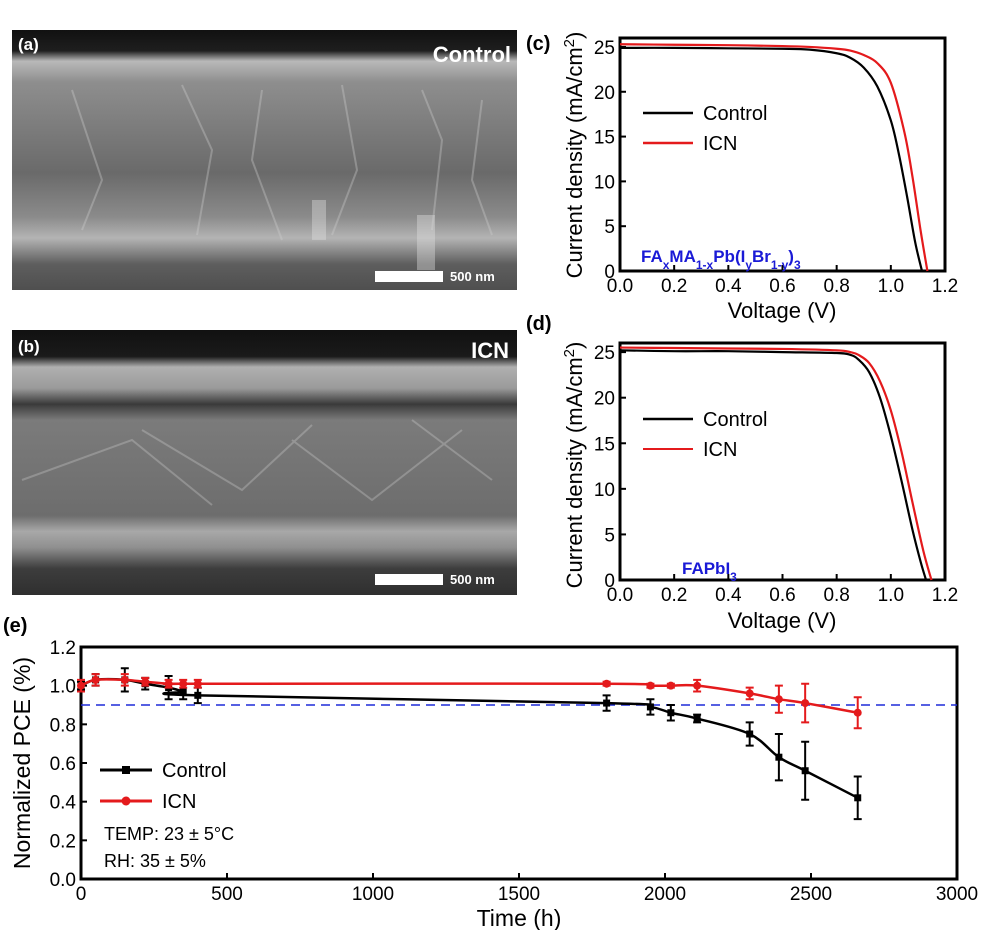  I want to click on panel-letter-e: (e), so click(15, 626).